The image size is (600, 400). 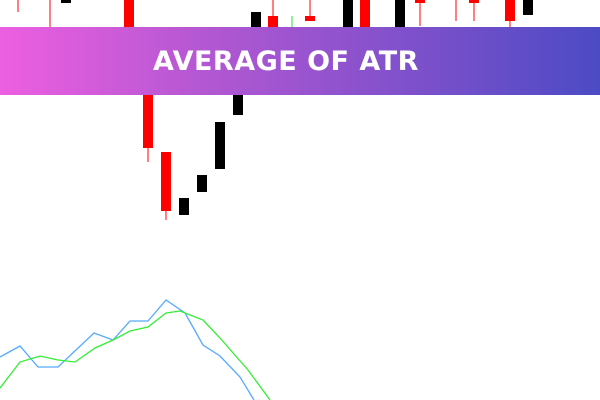 What do you see at coordinates (286, 61) in the screenshot?
I see `banner-title: AVERAGE OF ATR` at bounding box center [286, 61].